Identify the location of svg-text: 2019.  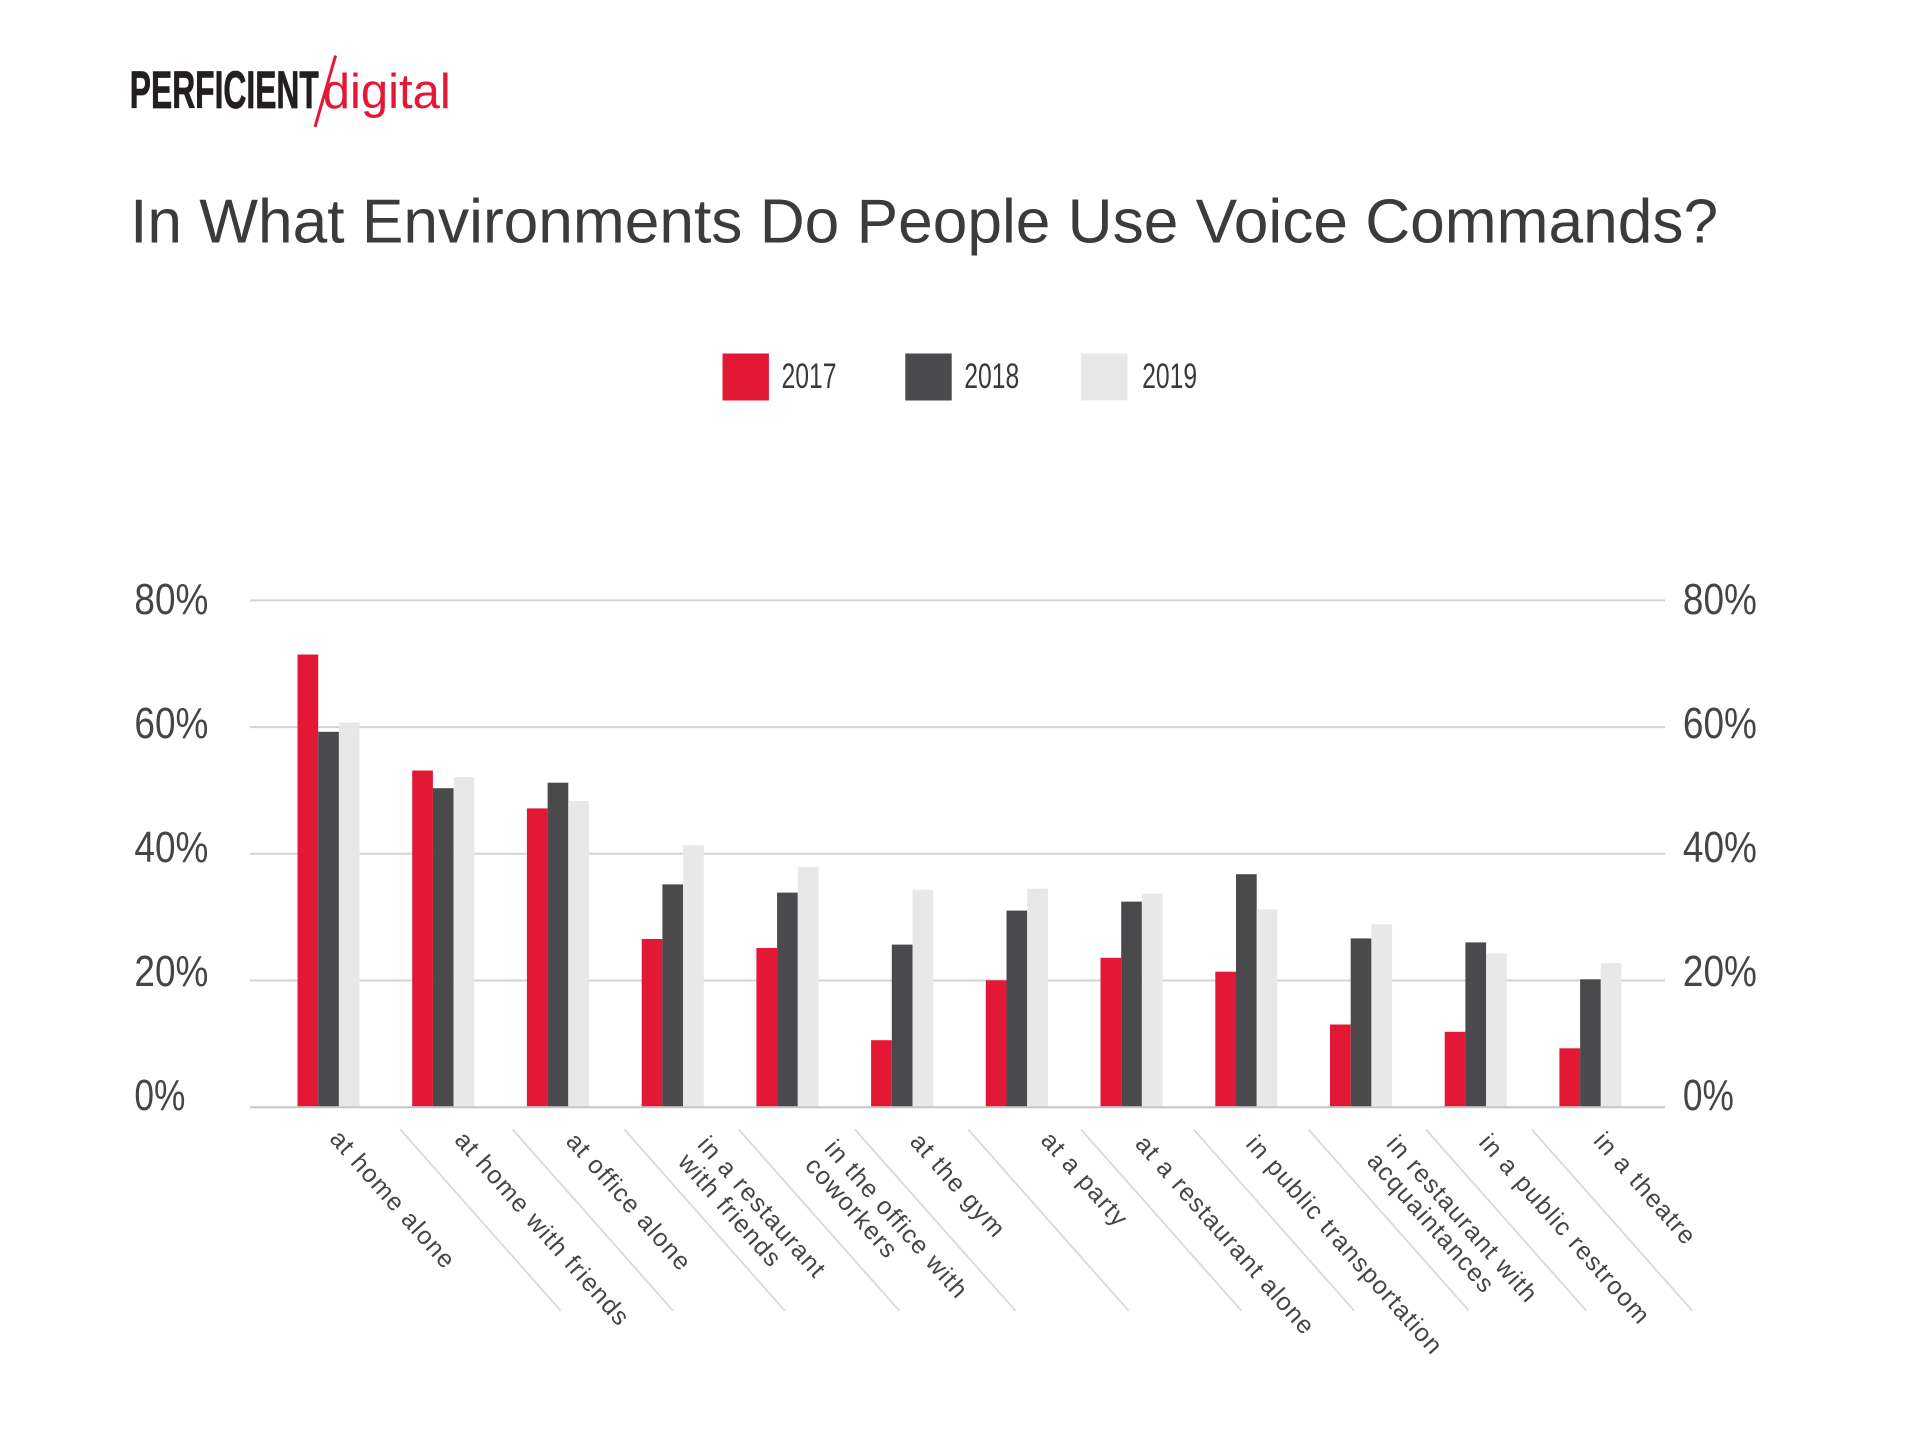
(1169, 376).